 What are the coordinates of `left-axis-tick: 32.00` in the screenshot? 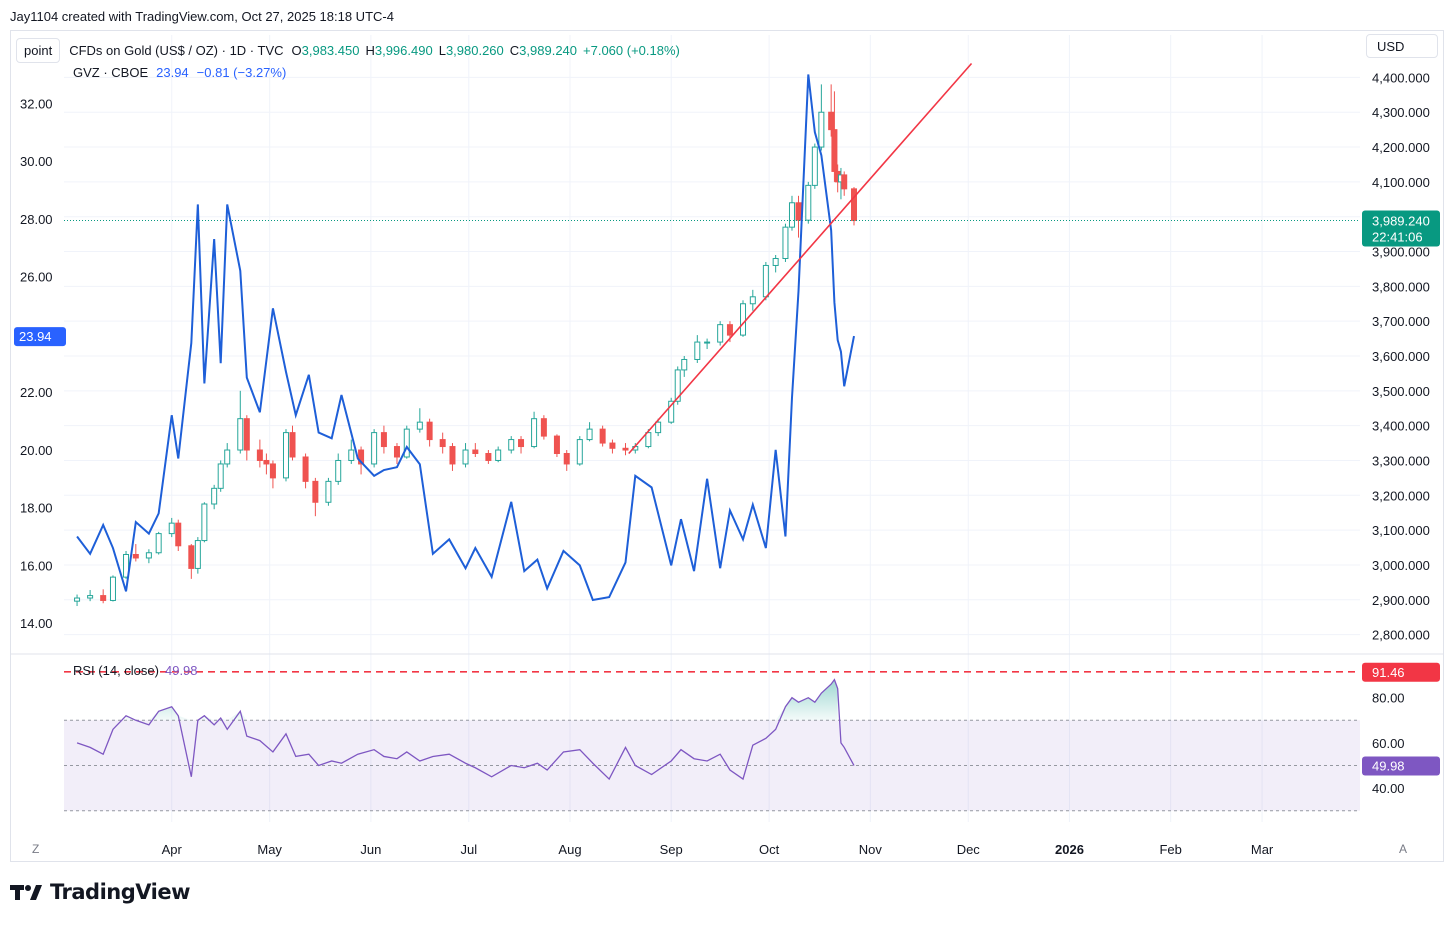 It's located at (36, 103).